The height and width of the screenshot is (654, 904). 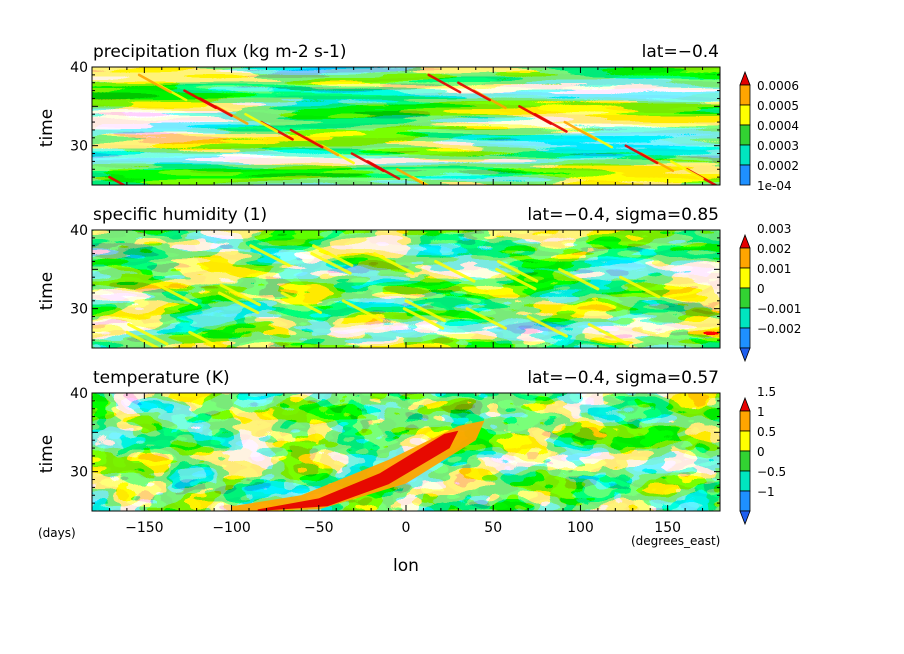 What do you see at coordinates (231, 528) in the screenshot?
I see `x-tick-label: −100` at bounding box center [231, 528].